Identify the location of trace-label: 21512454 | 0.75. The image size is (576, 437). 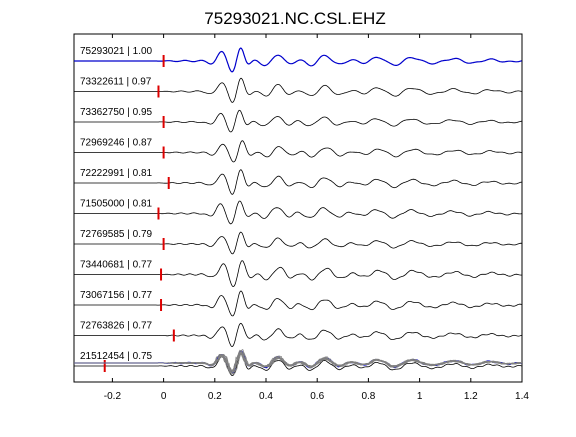
(116, 356).